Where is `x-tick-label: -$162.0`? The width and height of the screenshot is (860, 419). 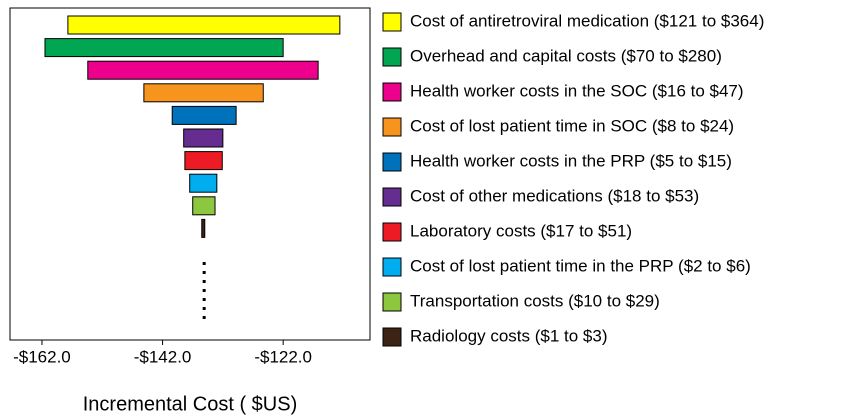 x-tick-label: -$162.0 is located at coordinates (42, 356).